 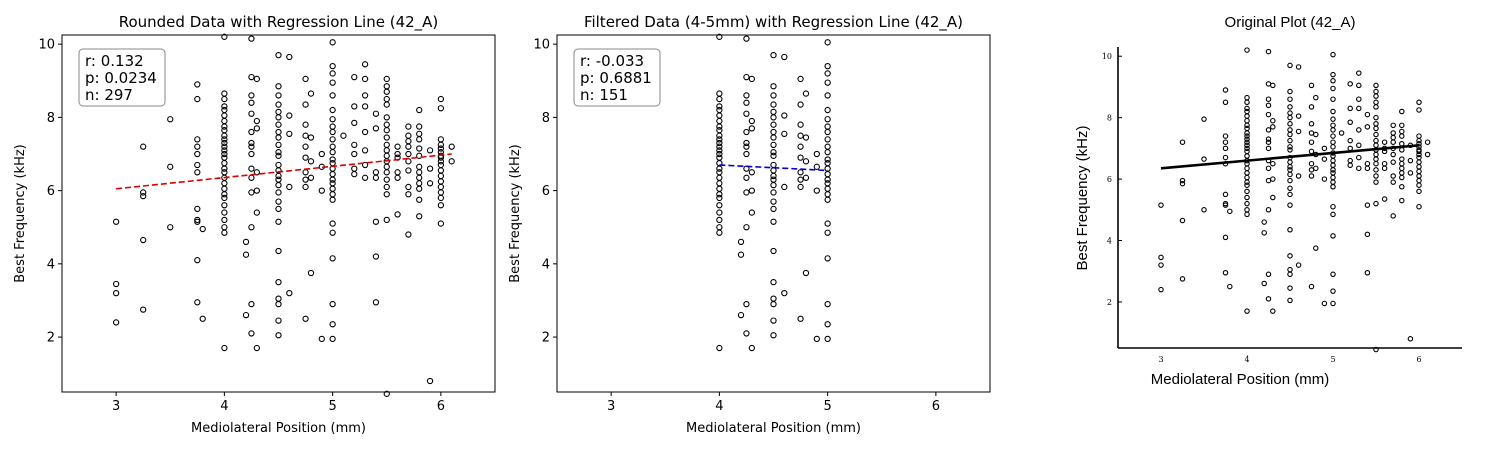 I want to click on y-tick-label: 8, so click(x=546, y=118).